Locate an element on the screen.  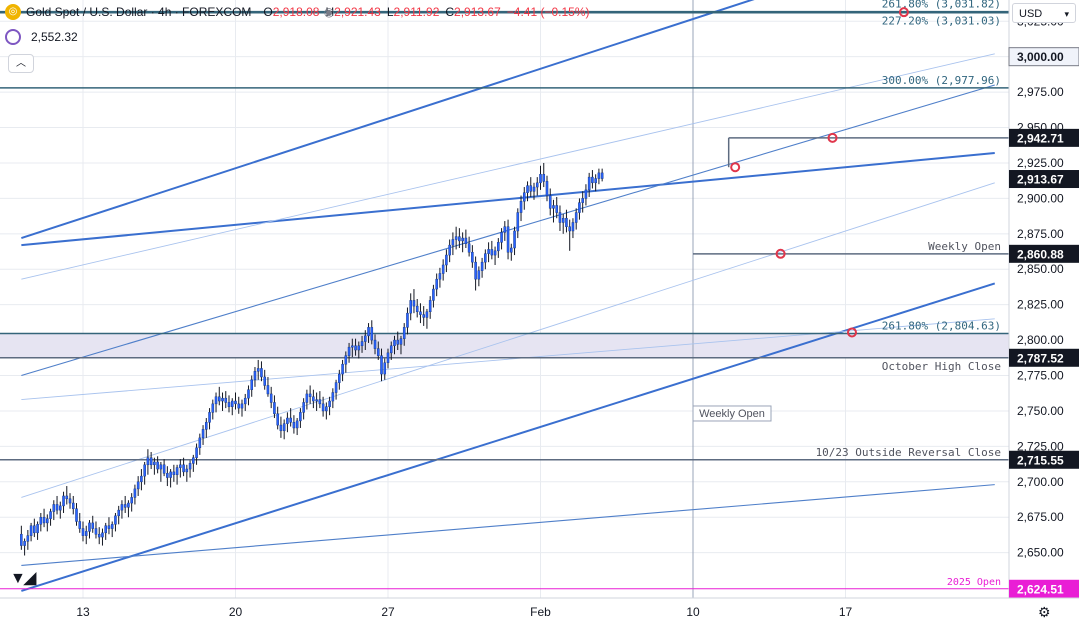
level-label: 300.00% (2,977.96) is located at coordinates (941, 80).